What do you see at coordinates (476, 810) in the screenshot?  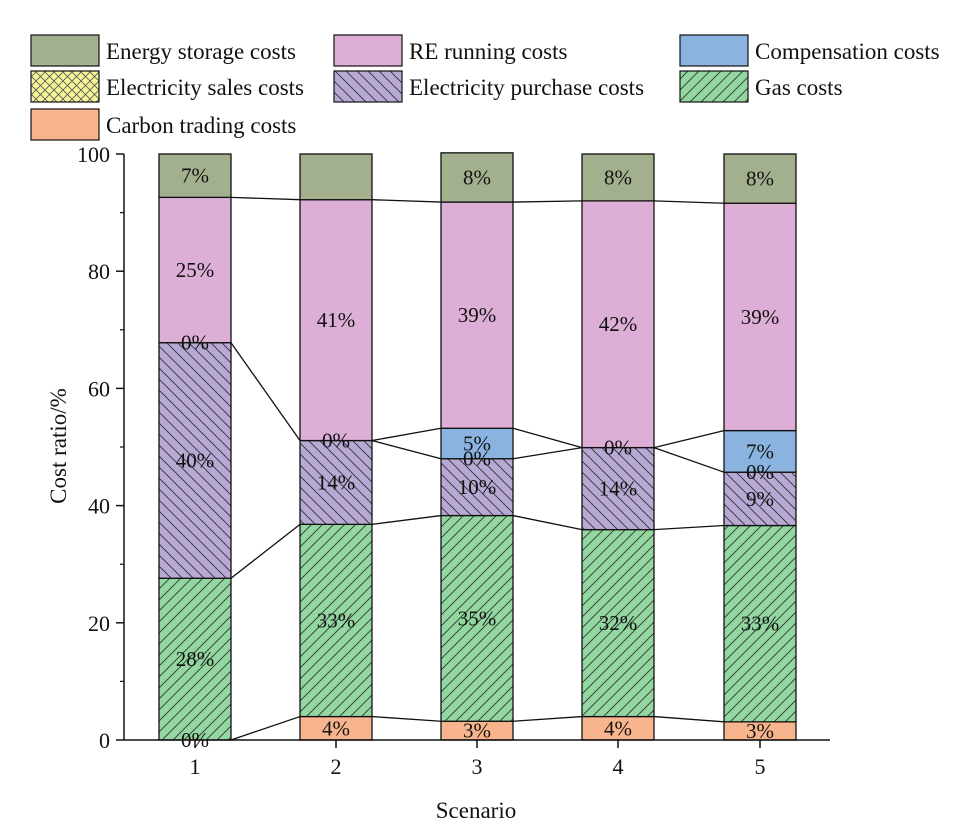 I see `x-axis-title: Scenario` at bounding box center [476, 810].